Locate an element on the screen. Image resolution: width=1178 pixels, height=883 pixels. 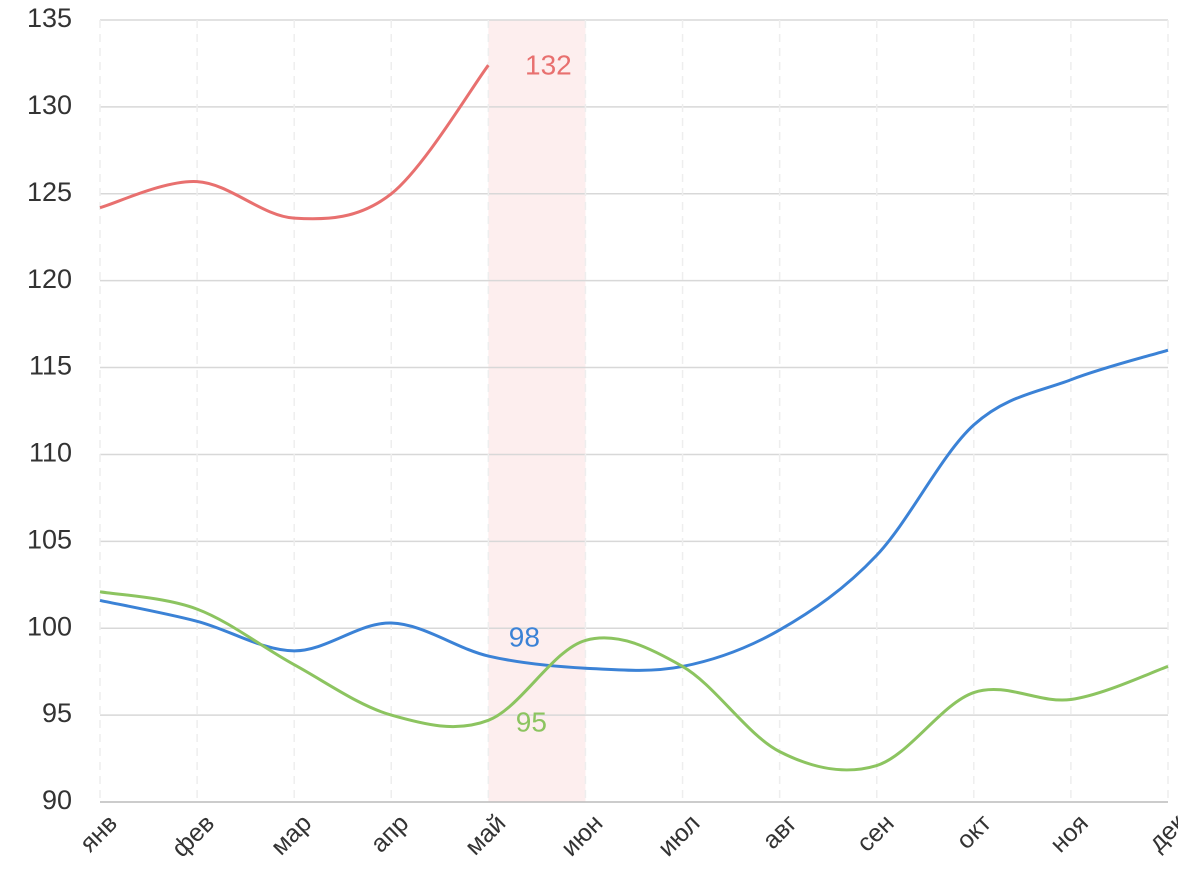
y-tick-label: 135 is located at coordinates (49, 18).